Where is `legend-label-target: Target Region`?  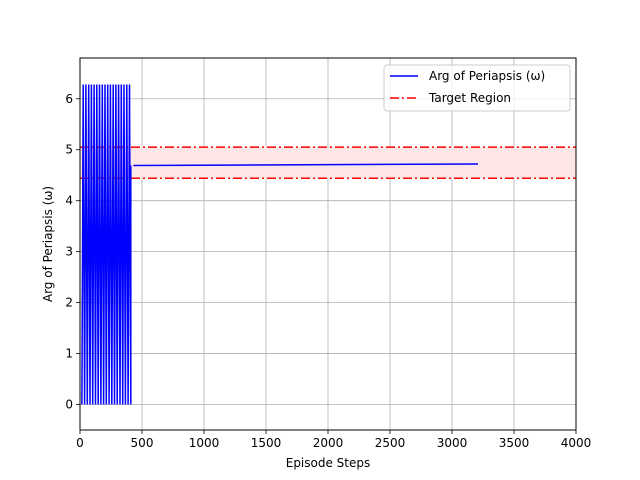 legend-label-target: Target Region is located at coordinates (469, 98).